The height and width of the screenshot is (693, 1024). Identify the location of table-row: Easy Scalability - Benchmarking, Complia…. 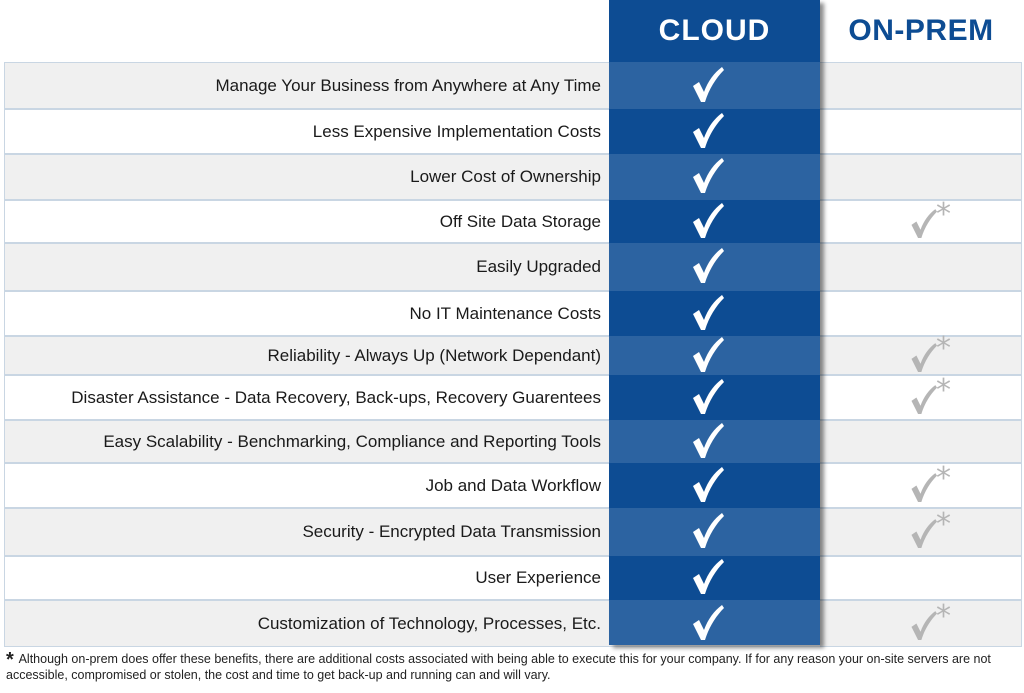
(513, 441).